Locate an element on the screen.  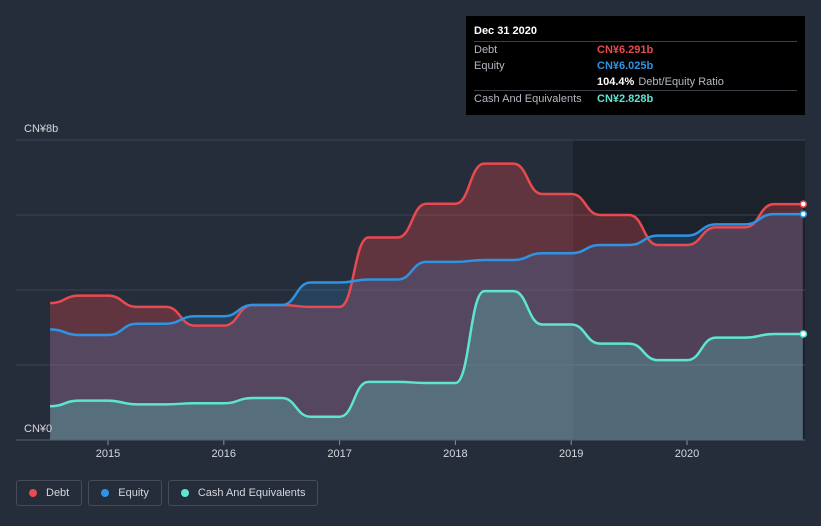
tooltip-cash-label: Cash And Equivalents is located at coordinates (528, 99).